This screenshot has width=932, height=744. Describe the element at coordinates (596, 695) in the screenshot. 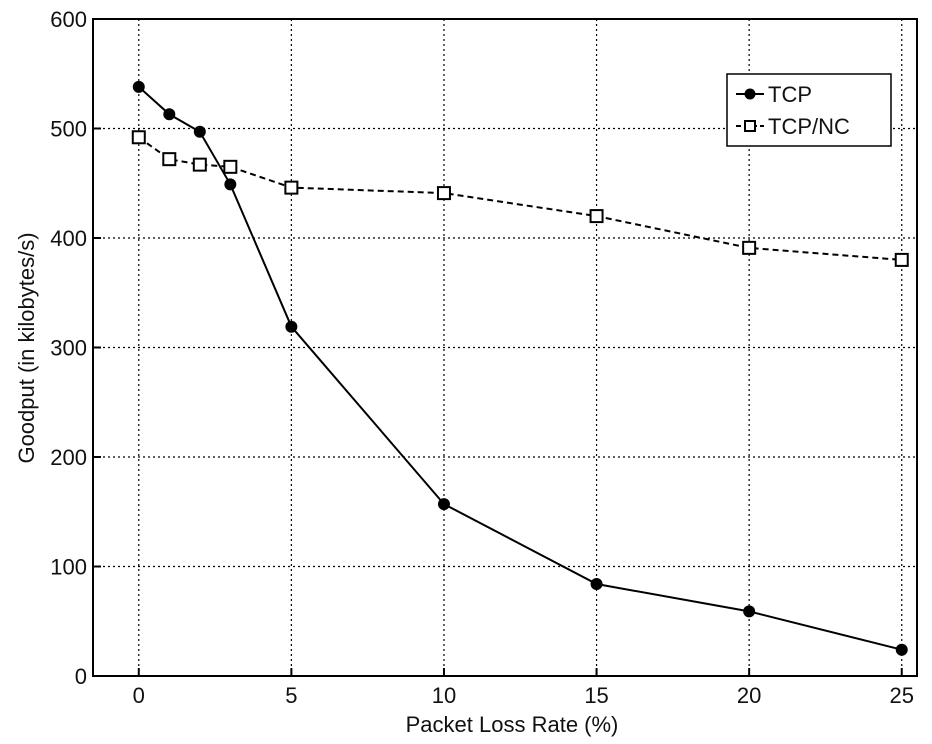

I see `x-tick-label: 15` at that location.